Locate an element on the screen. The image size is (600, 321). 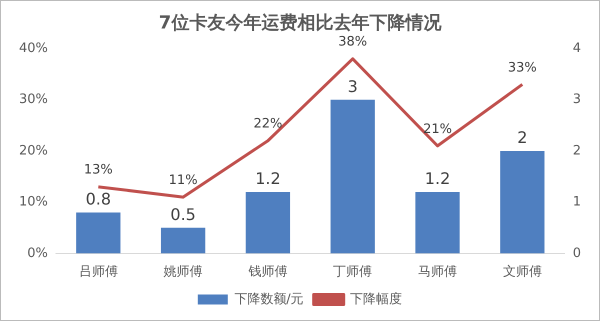
y2-tick-label: 3 is located at coordinates (577, 100).